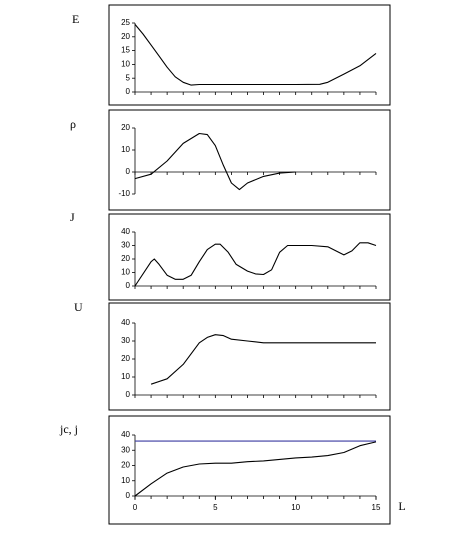 The width and height of the screenshot is (465, 533). Describe the element at coordinates (128, 77) in the screenshot. I see `y-tick-label: 5` at that location.